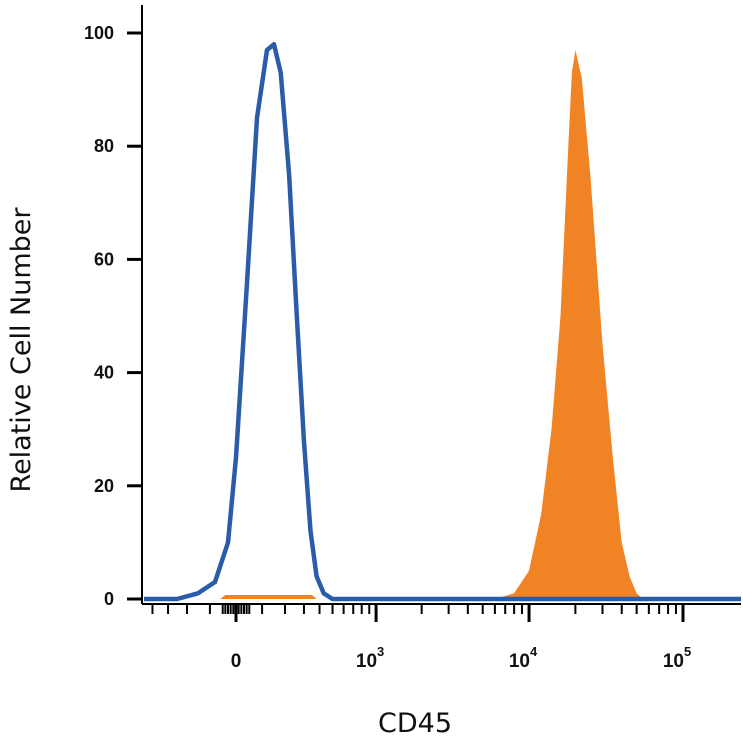  I want to click on filled-histogram-baseline, so click(268, 597).